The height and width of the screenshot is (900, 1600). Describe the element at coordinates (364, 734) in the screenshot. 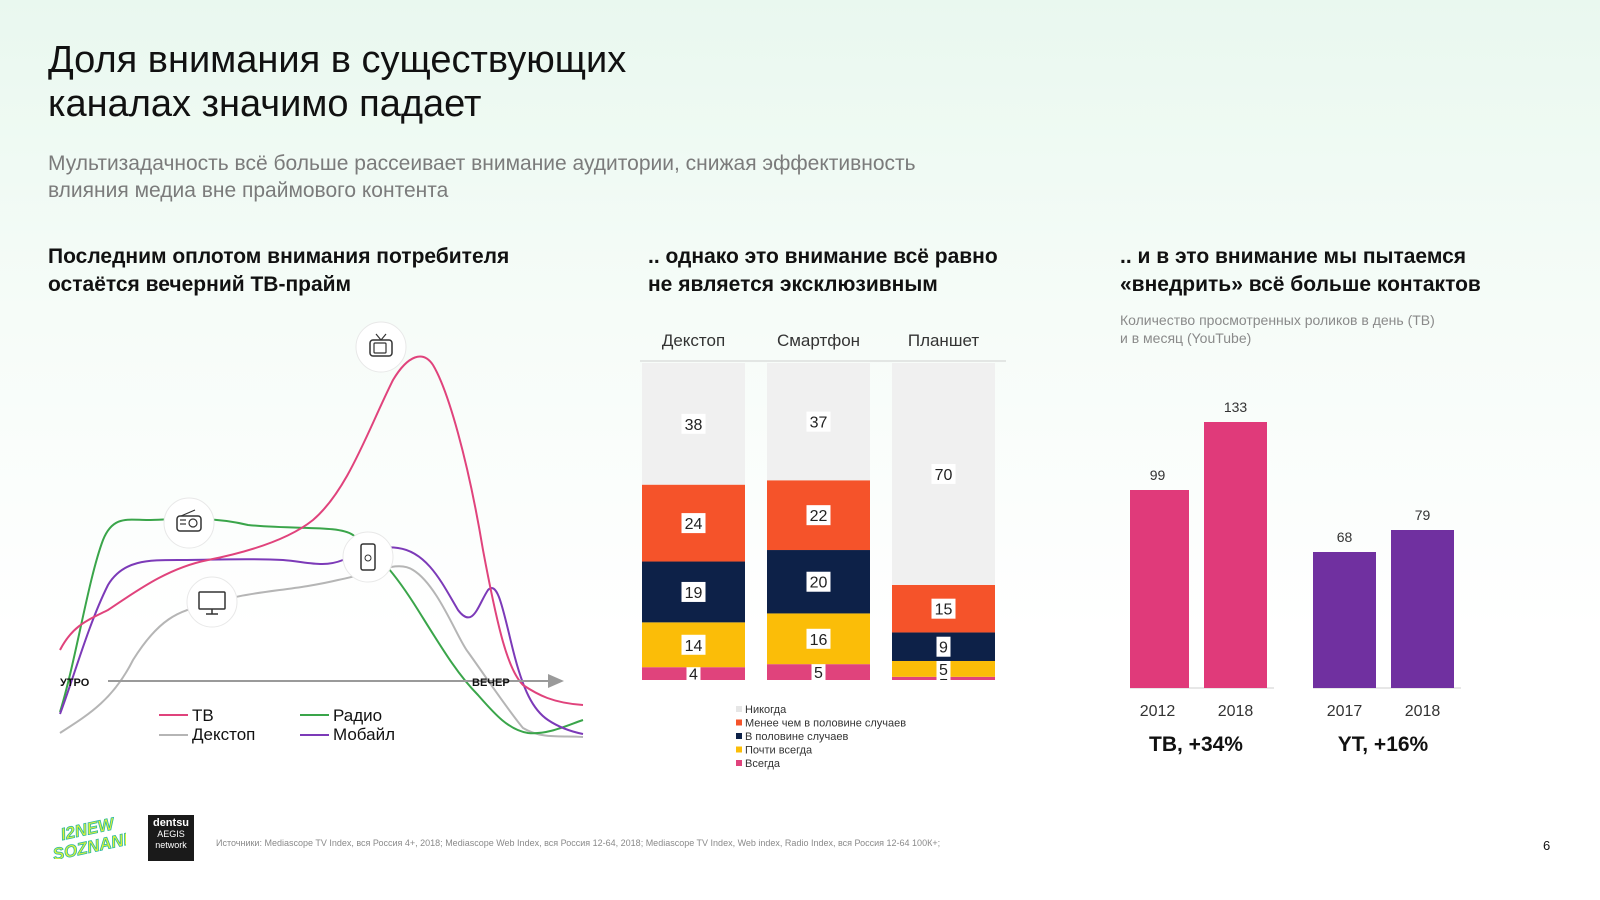

I see `legend-label-mobile: Мобайл` at that location.